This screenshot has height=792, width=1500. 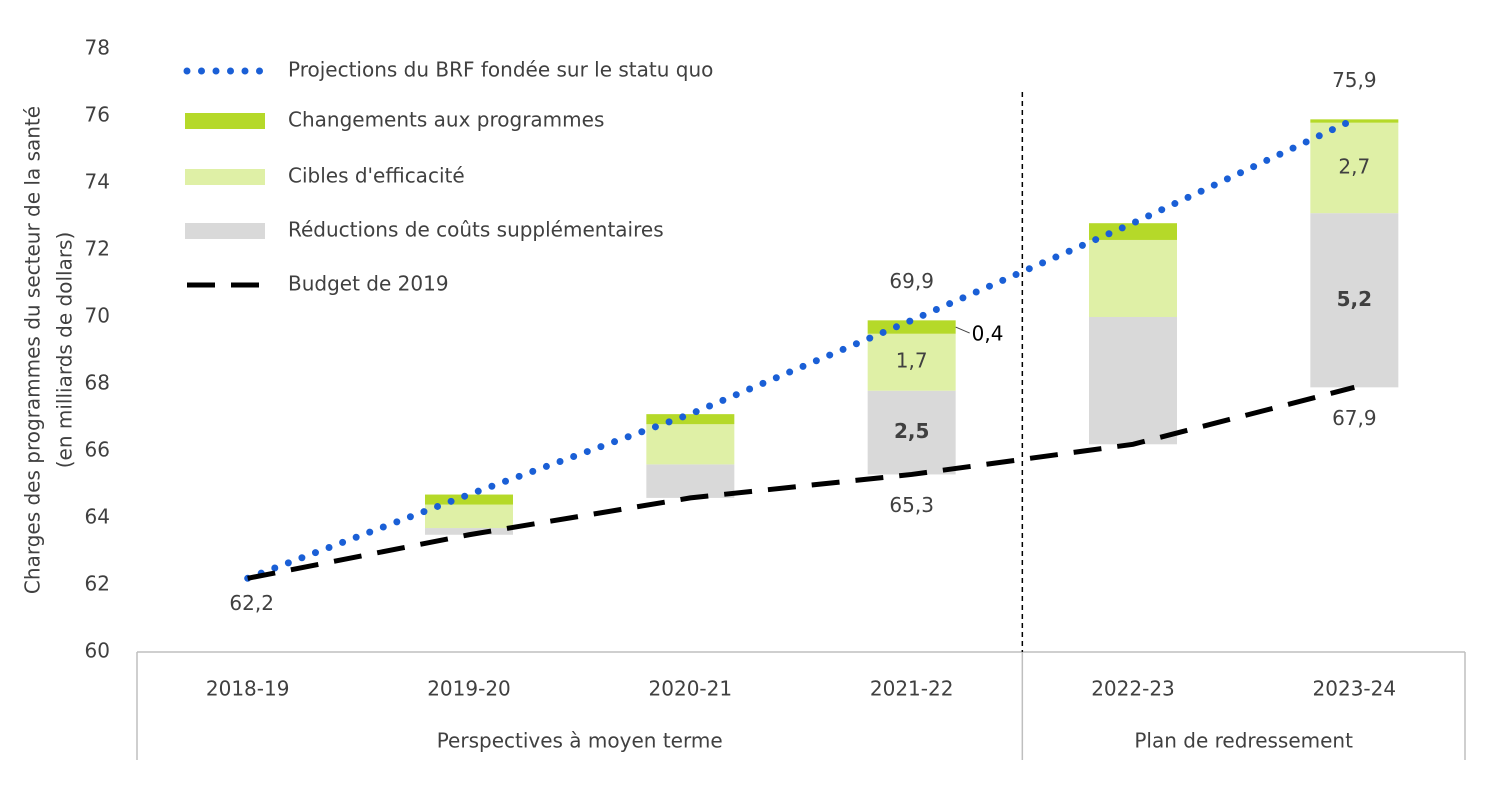 What do you see at coordinates (97, 517) in the screenshot?
I see `y-tick-label: 64` at bounding box center [97, 517].